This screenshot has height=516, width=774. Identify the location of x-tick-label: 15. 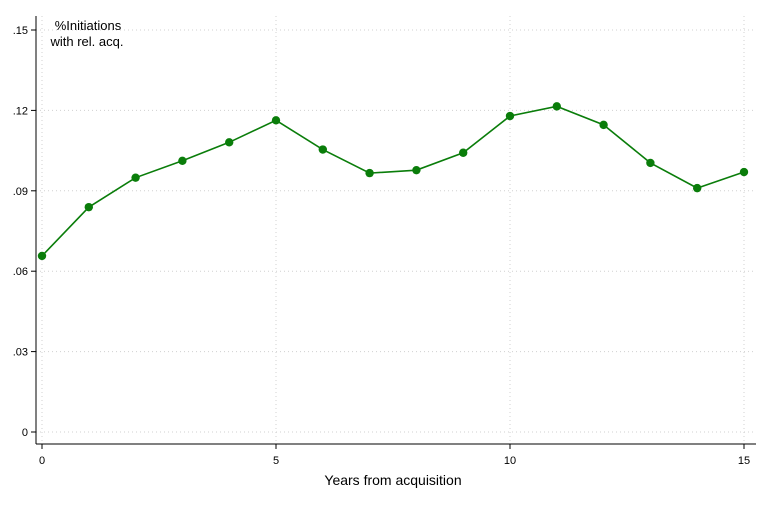
(744, 461).